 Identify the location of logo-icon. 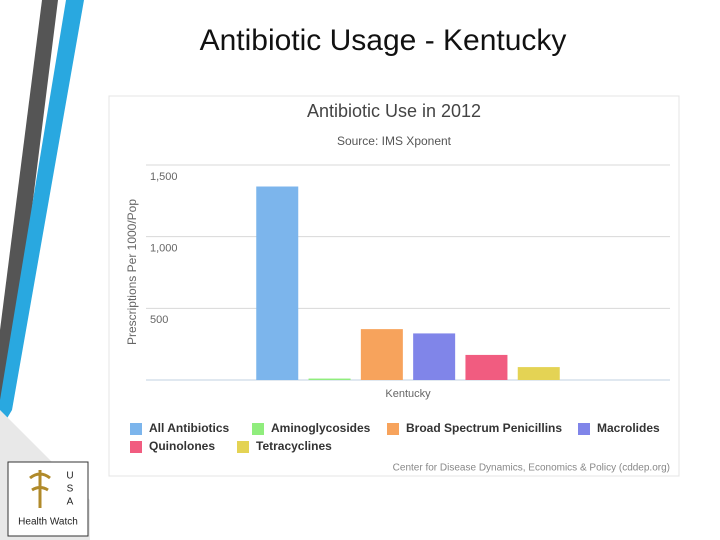
(40, 489).